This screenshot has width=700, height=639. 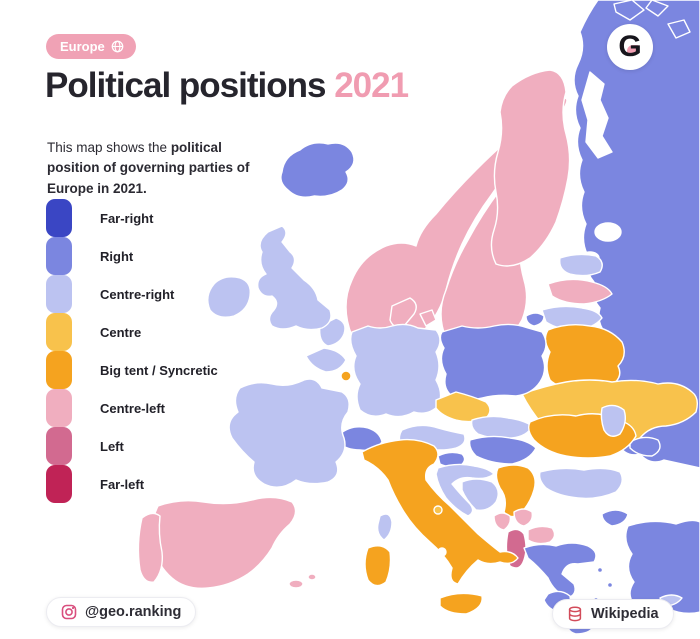 I want to click on instagram-credit-pill: @geo.ranking, so click(x=121, y=612).